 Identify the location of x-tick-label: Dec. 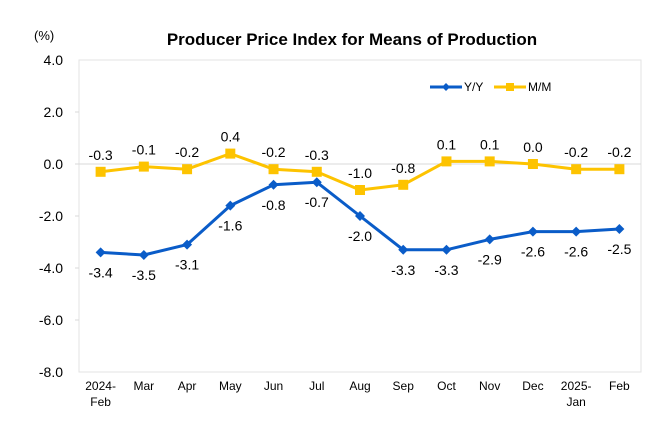
(532, 386).